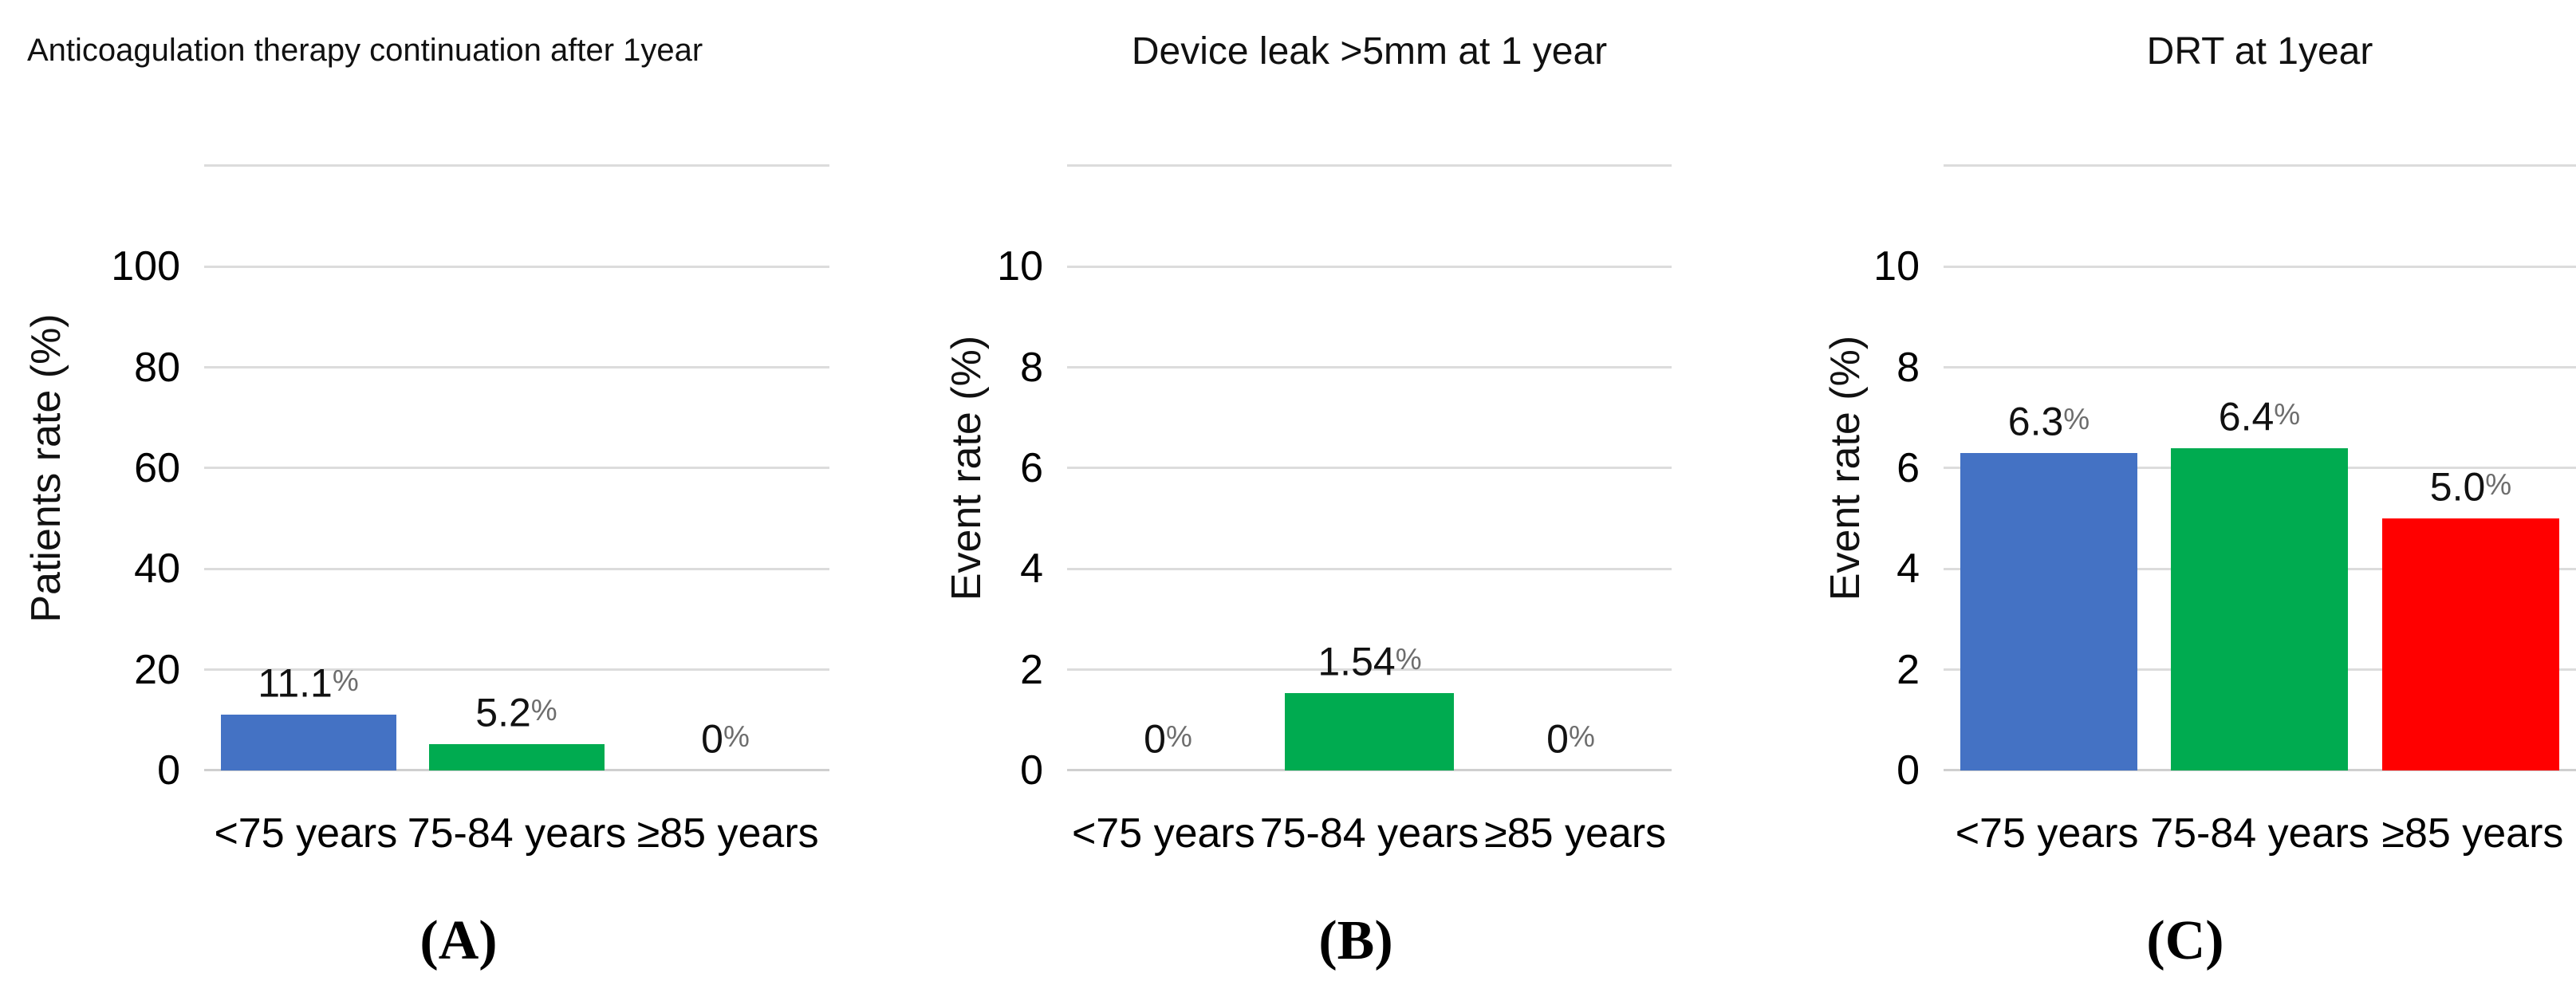 This screenshot has height=989, width=2576. What do you see at coordinates (2246, 417) in the screenshot?
I see `bar-value-number: 6.4` at bounding box center [2246, 417].